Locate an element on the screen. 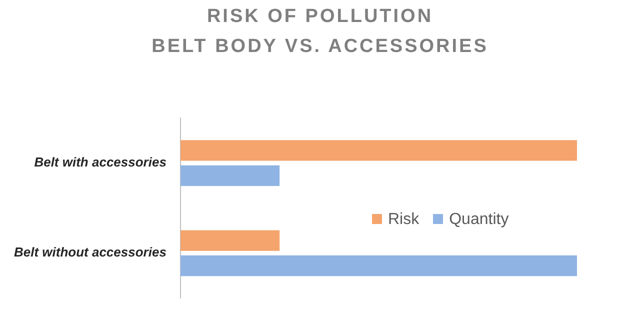 This screenshot has width=640, height=320. legend-label: Risk is located at coordinates (403, 220).